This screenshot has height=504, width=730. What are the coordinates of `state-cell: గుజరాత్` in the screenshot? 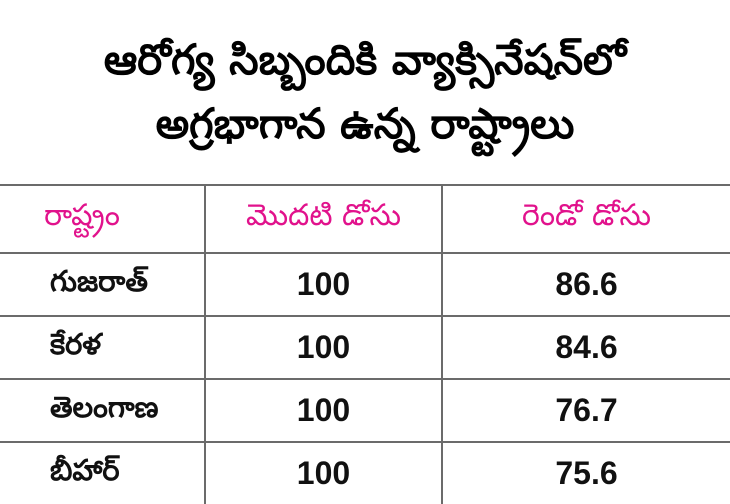 It's located at (102, 284).